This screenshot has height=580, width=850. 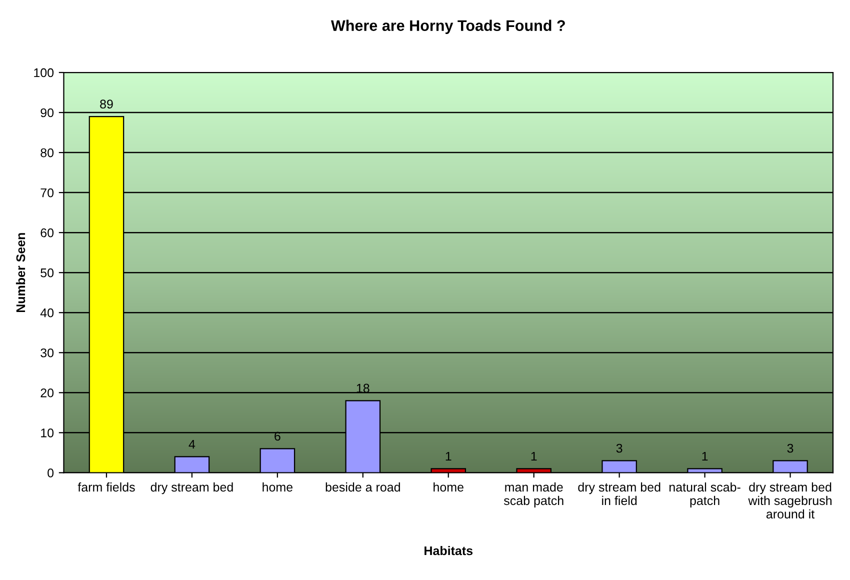 What do you see at coordinates (47, 153) in the screenshot?
I see `y-tick-label: 80` at bounding box center [47, 153].